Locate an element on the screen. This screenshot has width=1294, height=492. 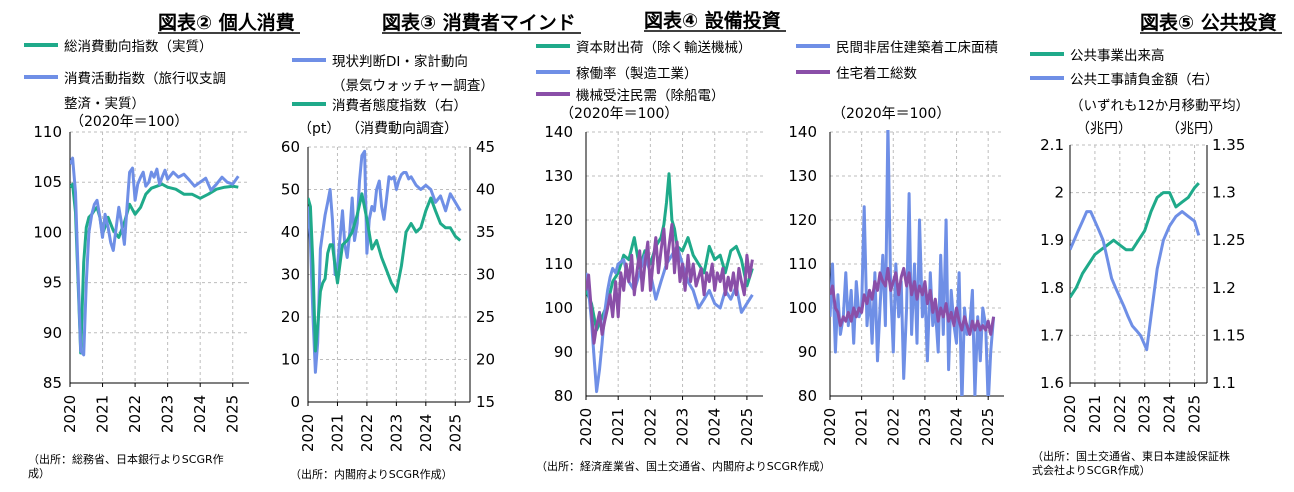
chart-title: 図表③ 消費者マインド is located at coordinates (479, 22).